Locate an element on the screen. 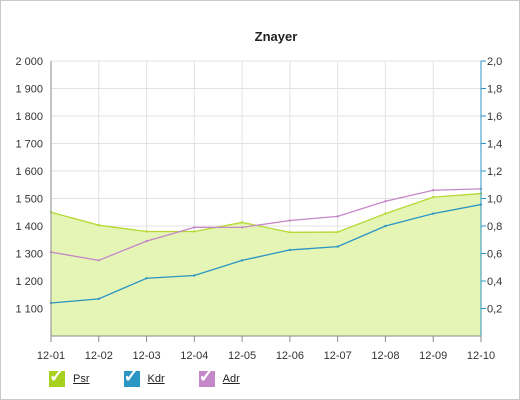  y-right-tick-label: 1,6 is located at coordinates (494, 117).